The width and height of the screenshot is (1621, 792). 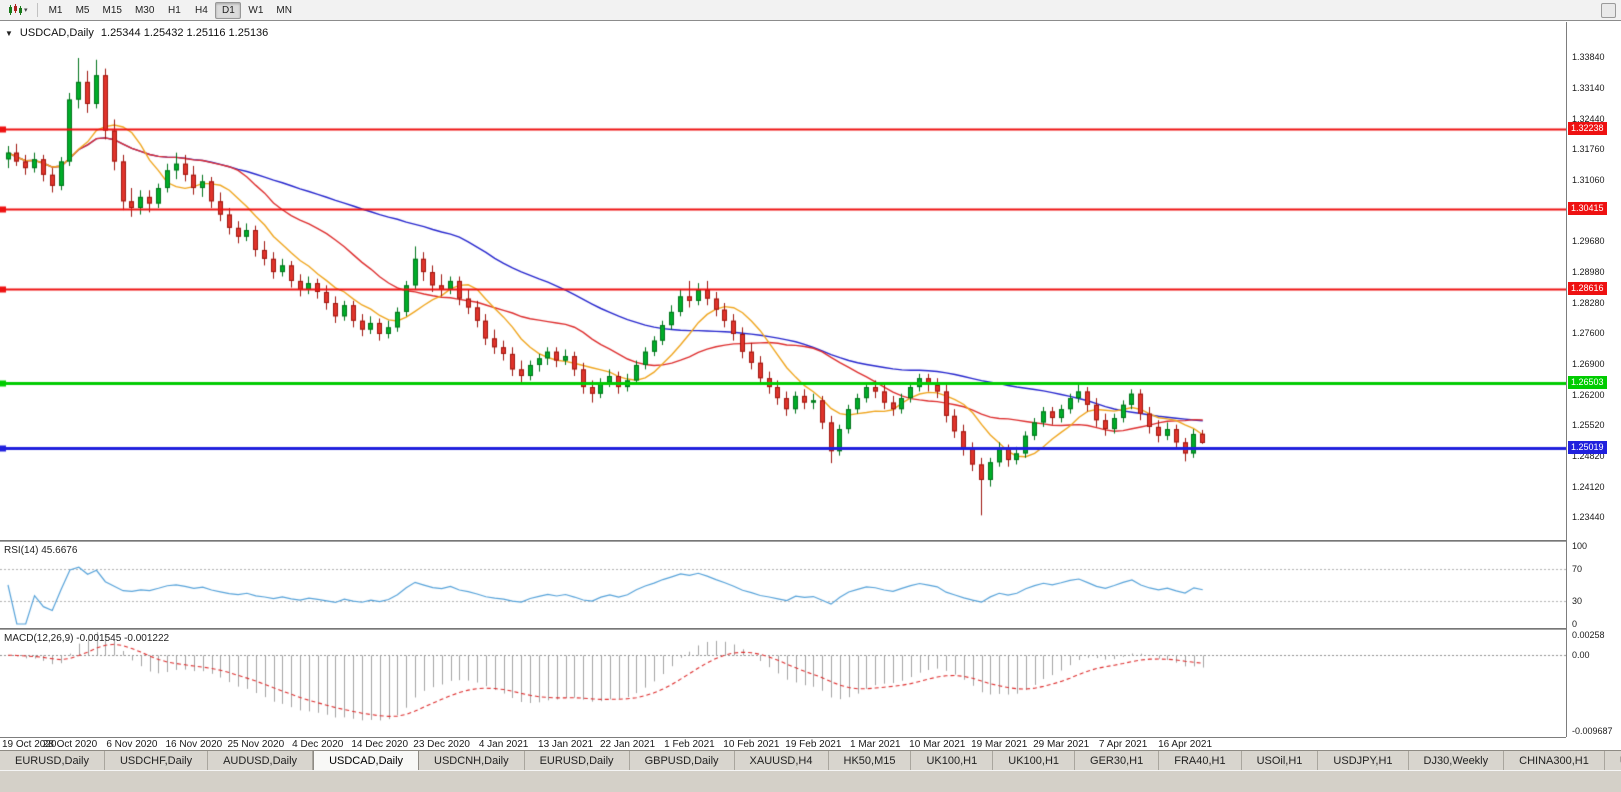 What do you see at coordinates (1612, 760) in the screenshot?
I see `chart-tab-U: U` at bounding box center [1612, 760].